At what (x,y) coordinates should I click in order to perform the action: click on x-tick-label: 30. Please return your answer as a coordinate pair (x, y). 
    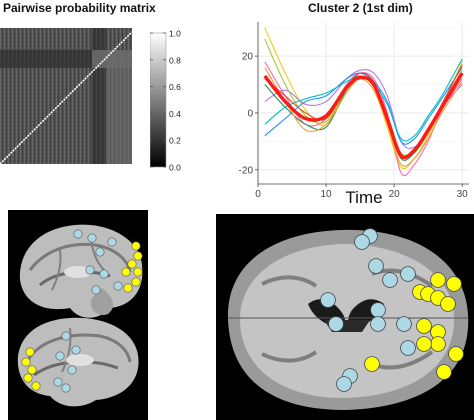
    Looking at the image, I should click on (463, 194).